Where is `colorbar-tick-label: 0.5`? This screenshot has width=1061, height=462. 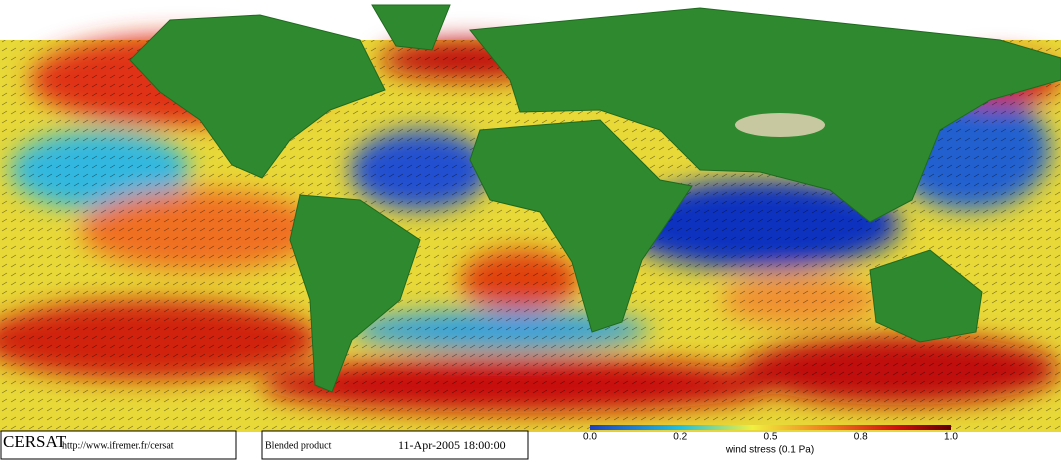 colorbar-tick-label: 0.5 is located at coordinates (771, 437).